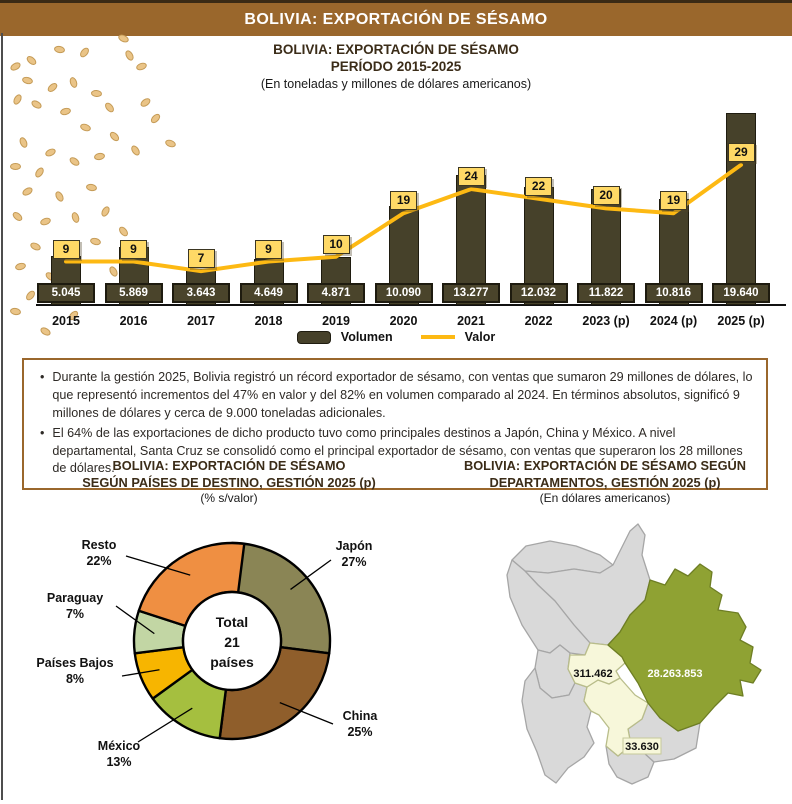 Image resolution: width=792 pixels, height=804 pixels. Describe the element at coordinates (538, 321) in the screenshot. I see `x-axis-tick-label: 2022` at that location.